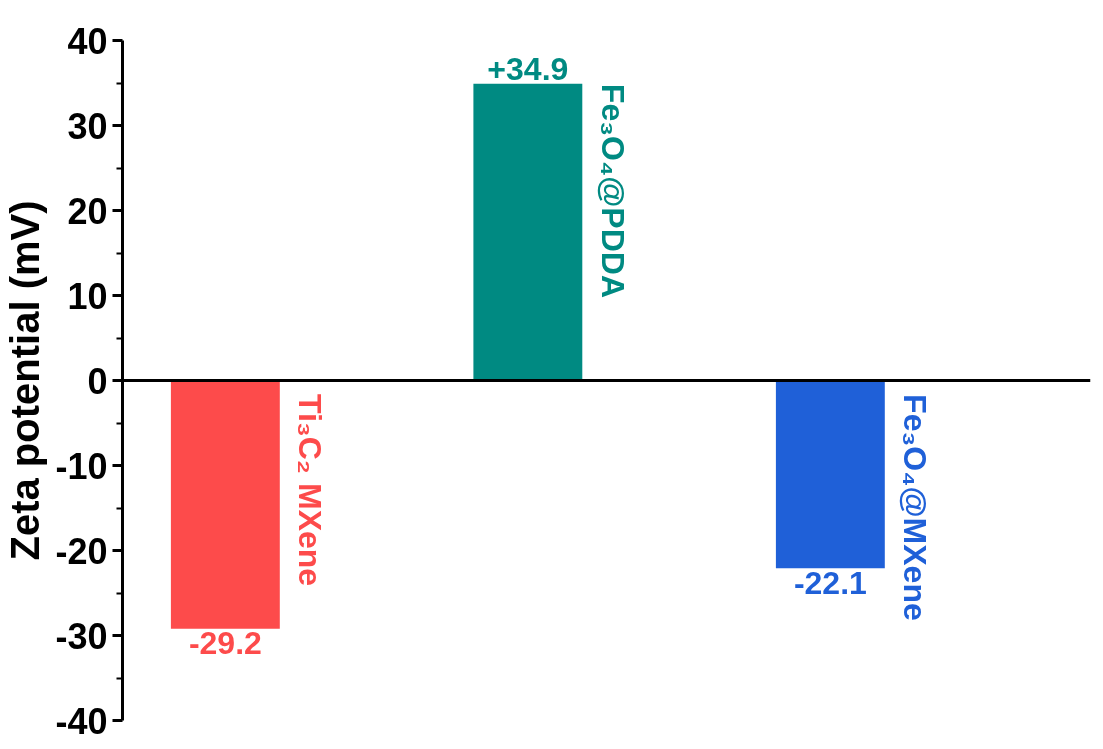 The image size is (1103, 749). Describe the element at coordinates (81, 721) in the screenshot. I see `y-tick-label: -40` at that location.